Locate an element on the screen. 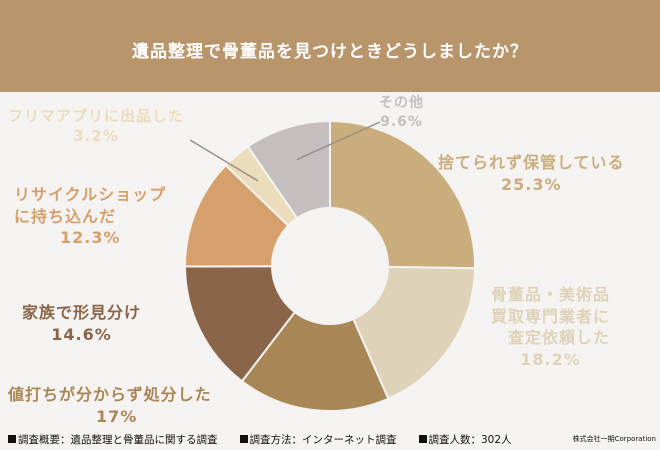 The width and height of the screenshot is (660, 450). label-hold-text: 捨てられず保管している is located at coordinates (531, 162).